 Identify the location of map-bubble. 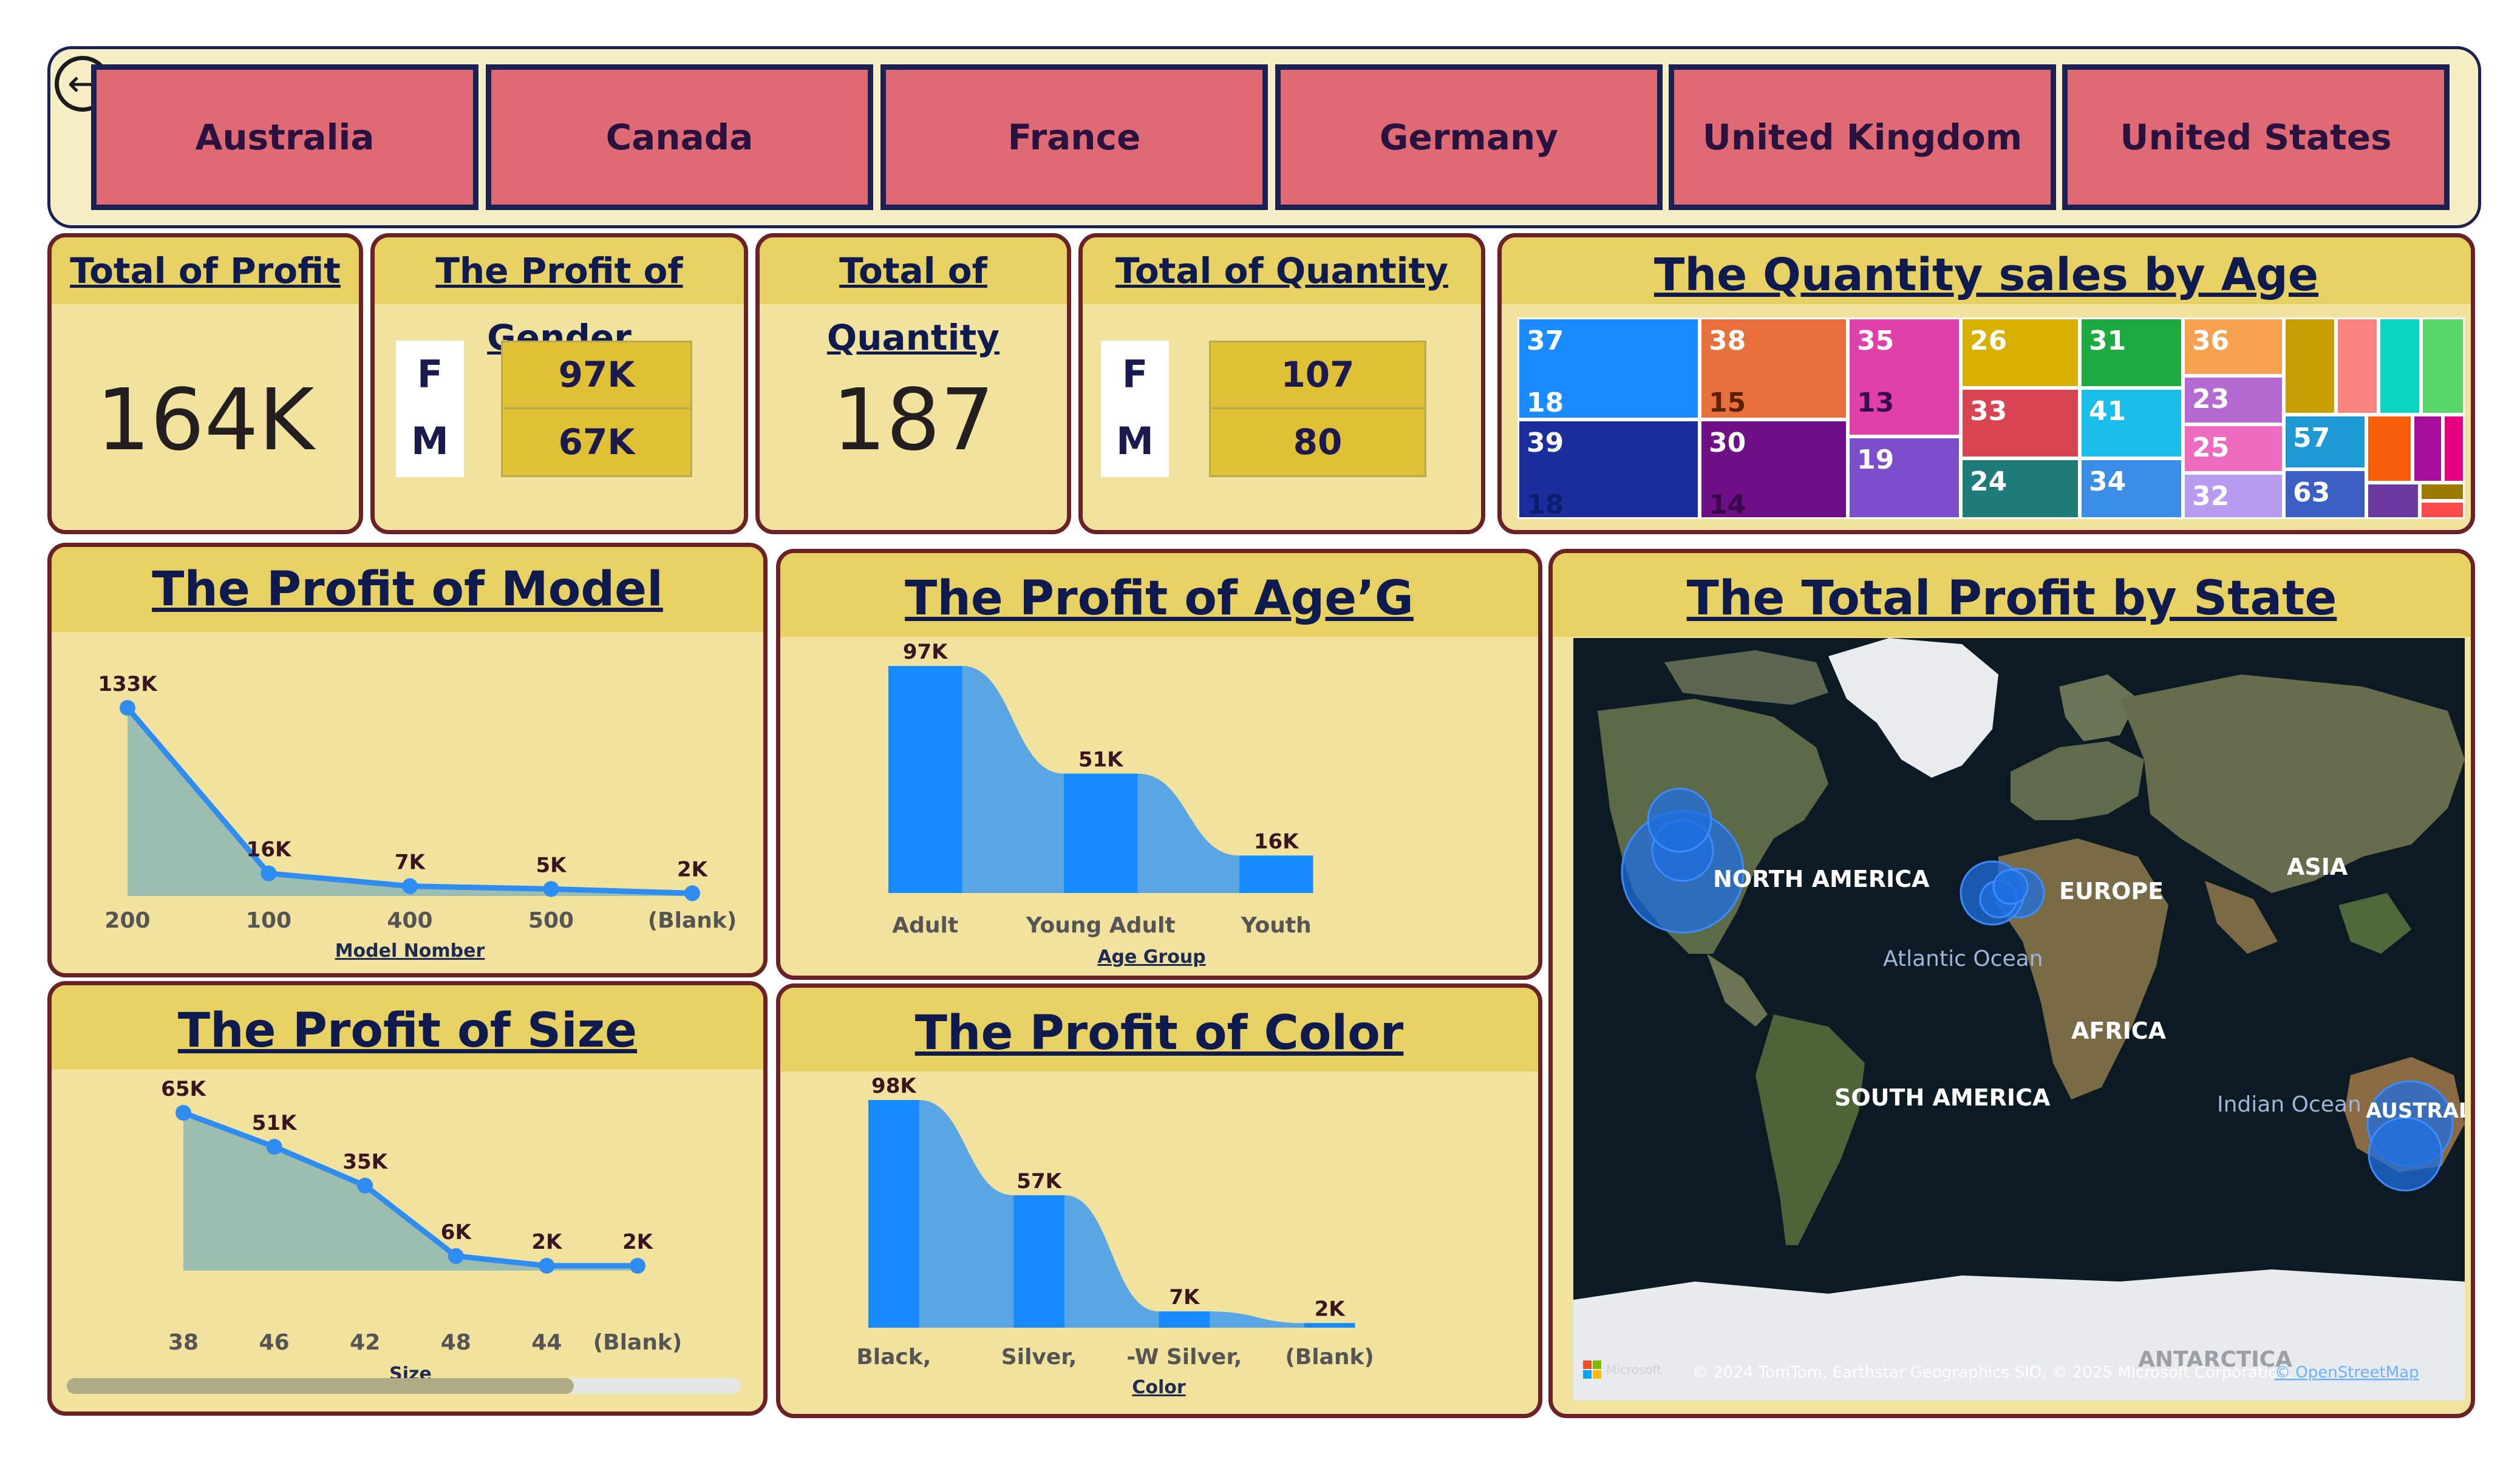
(2405, 1154).